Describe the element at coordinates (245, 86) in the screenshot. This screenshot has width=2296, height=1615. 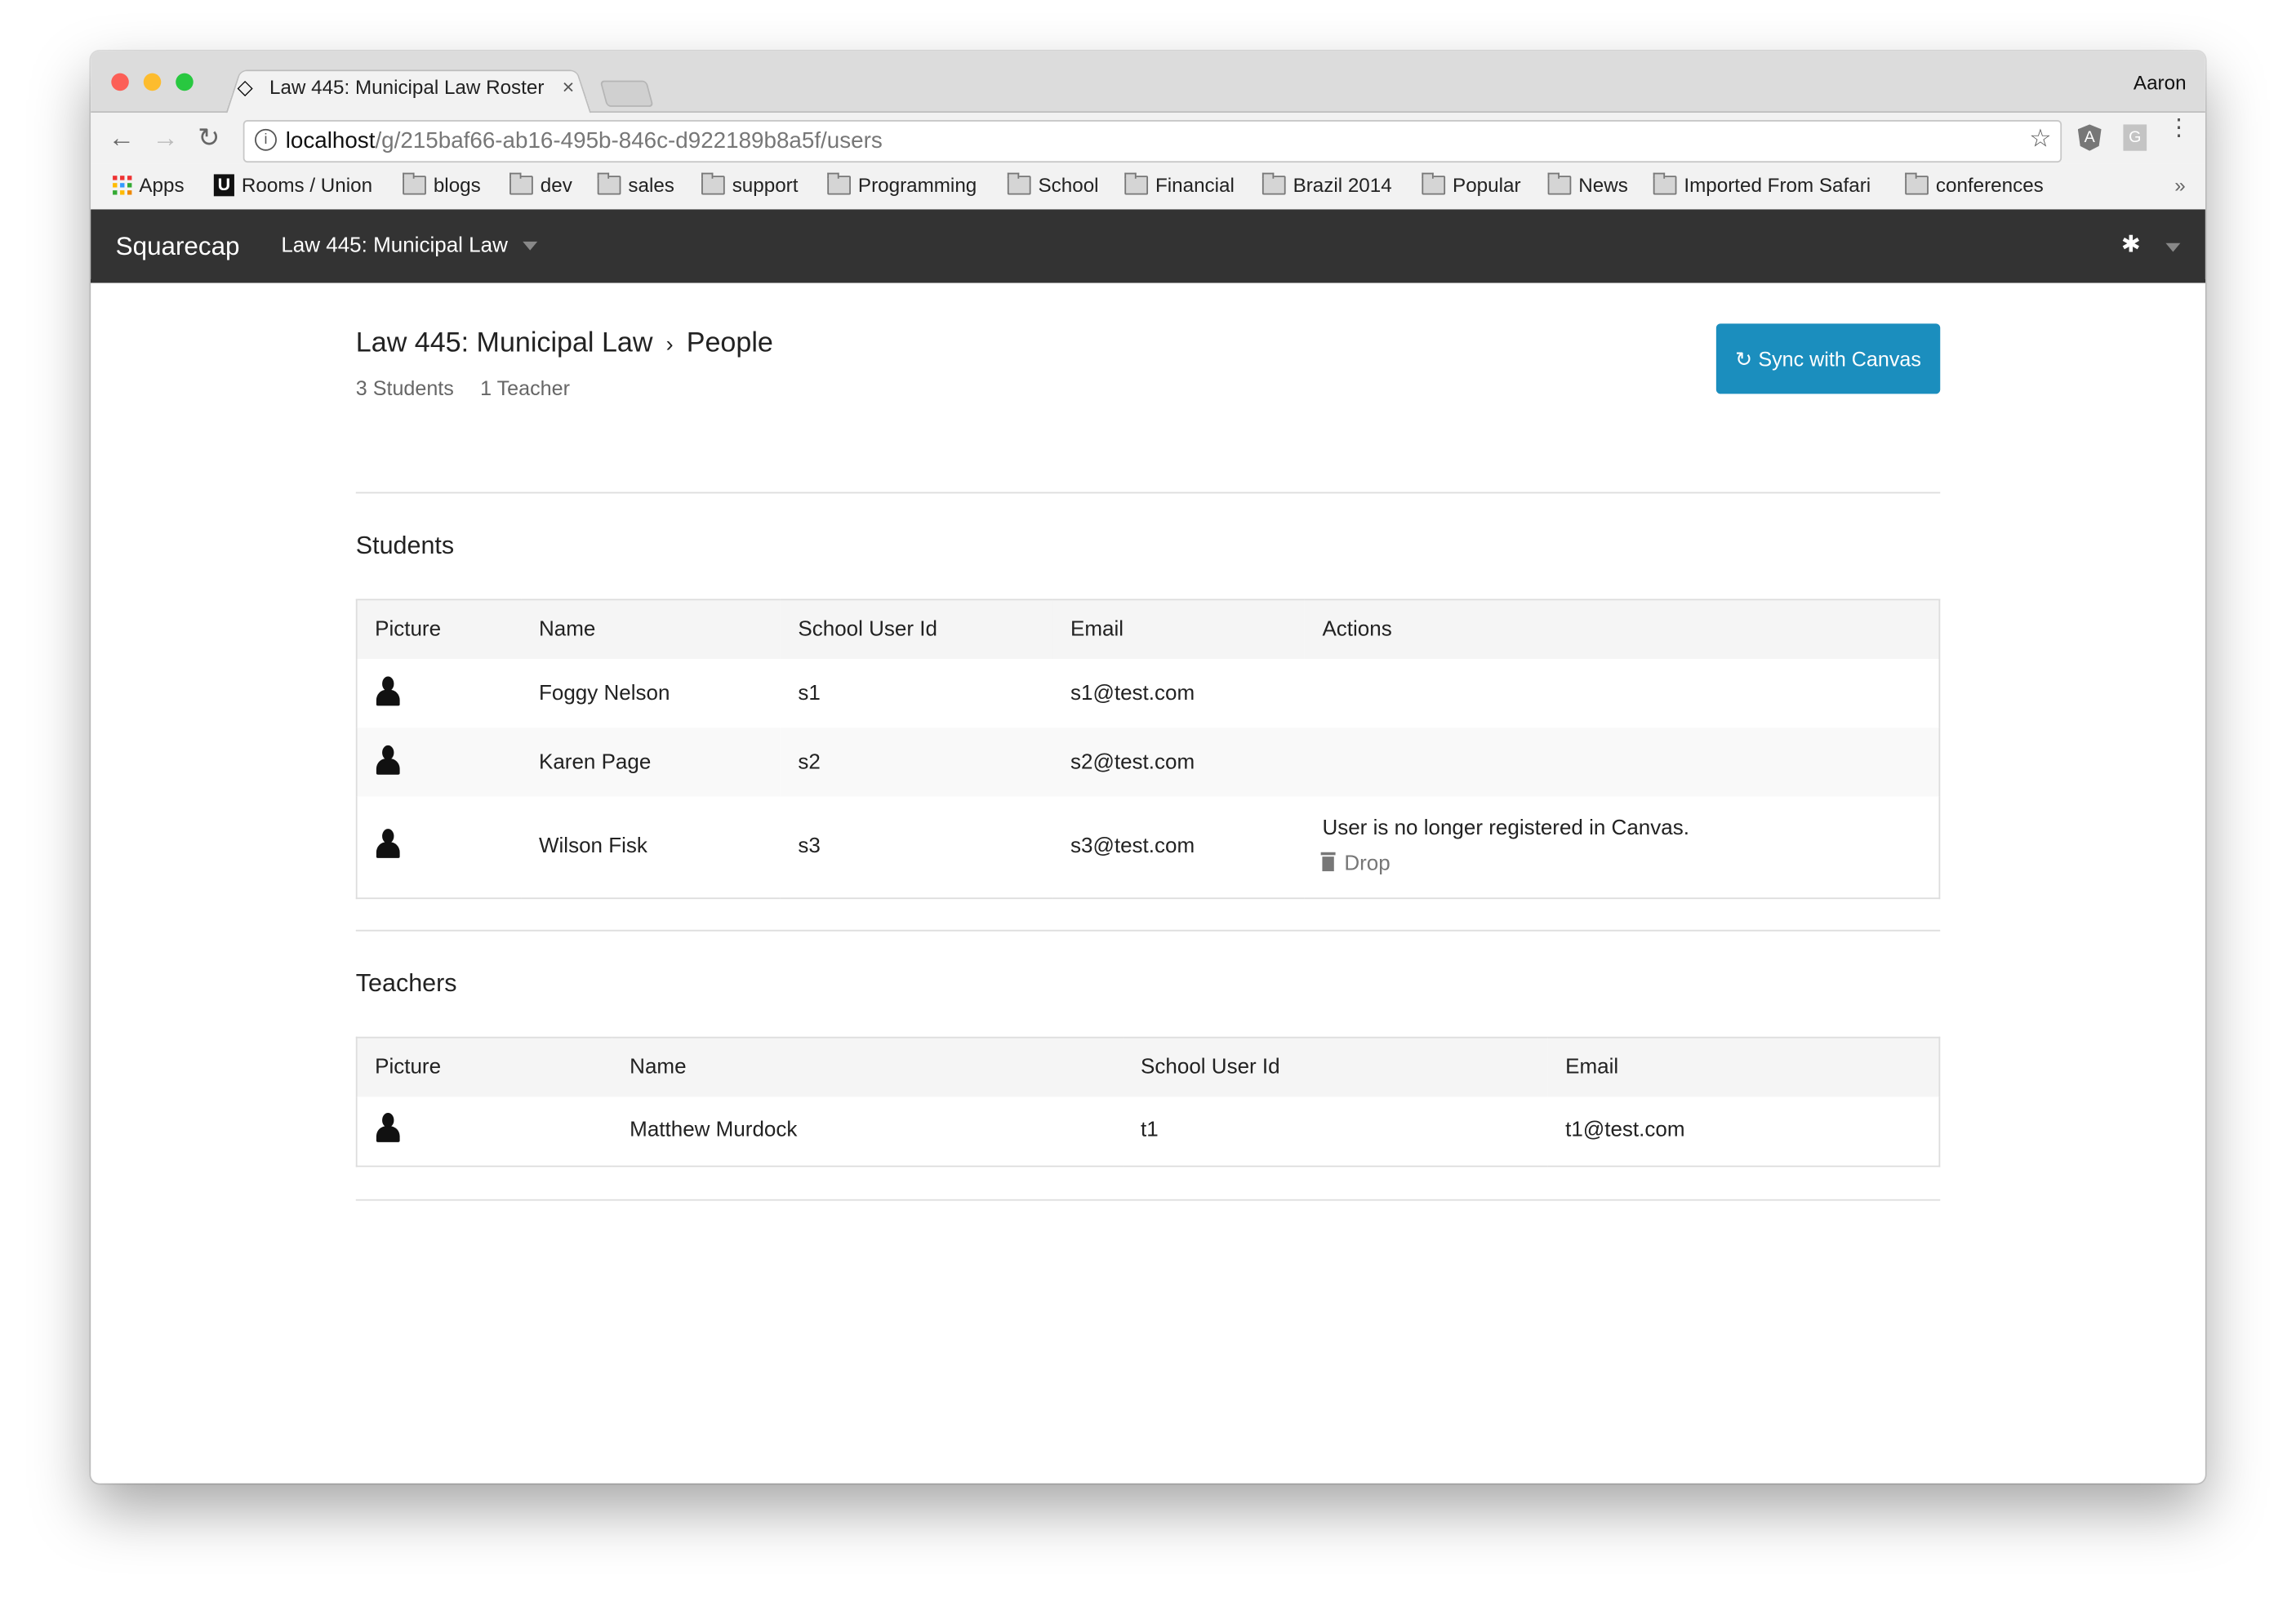
I see `favicon-icon: ◇` at that location.